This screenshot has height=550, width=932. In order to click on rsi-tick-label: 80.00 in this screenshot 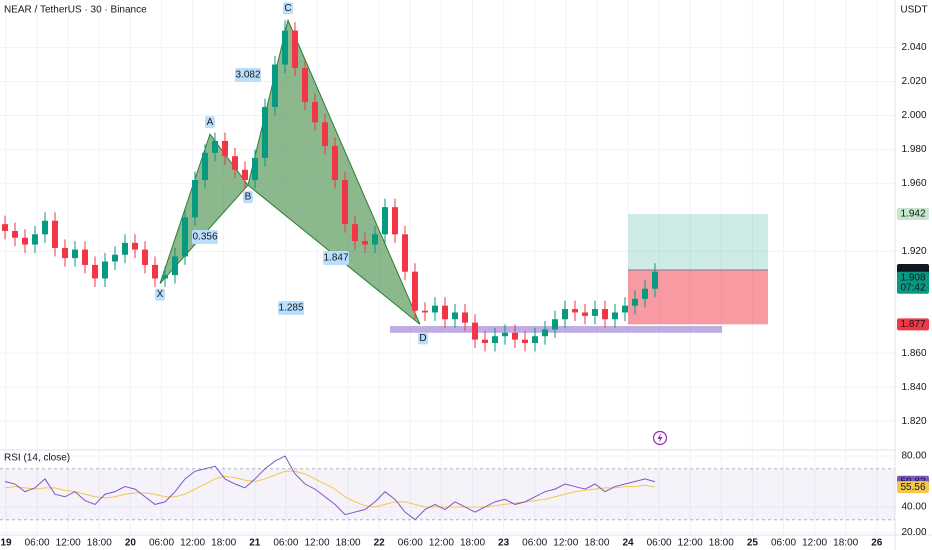, I will do `click(913, 456)`.